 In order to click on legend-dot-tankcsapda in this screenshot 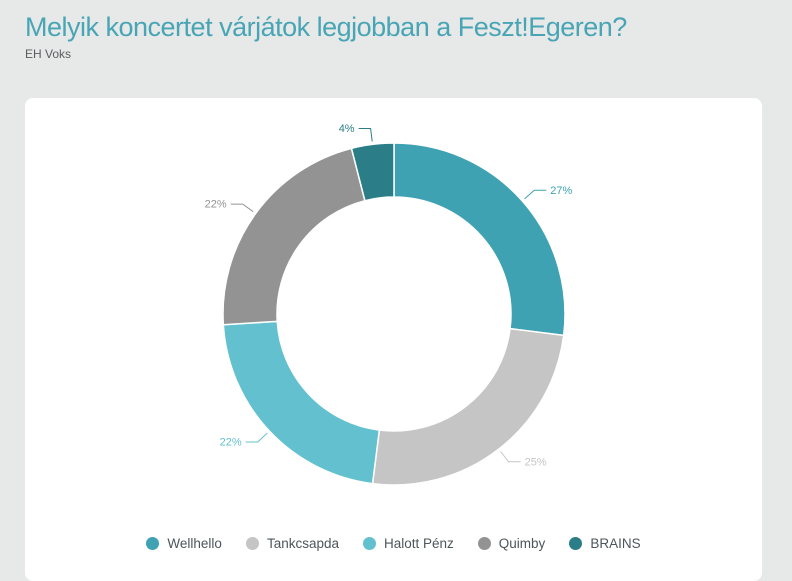, I will do `click(252, 543)`.